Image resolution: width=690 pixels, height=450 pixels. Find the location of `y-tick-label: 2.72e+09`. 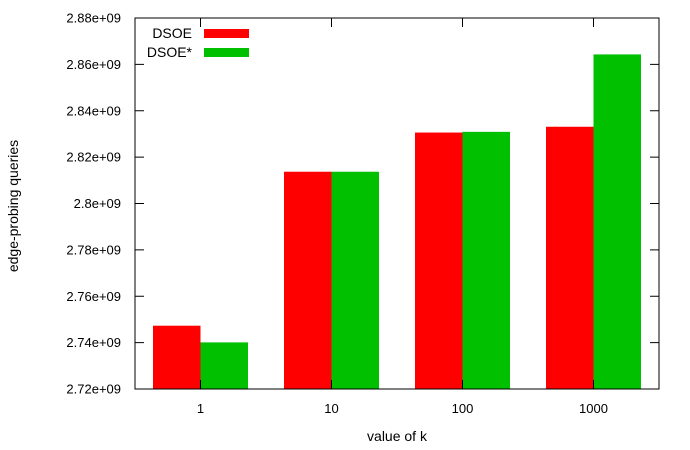

y-tick-label: 2.72e+09 is located at coordinates (93, 389).